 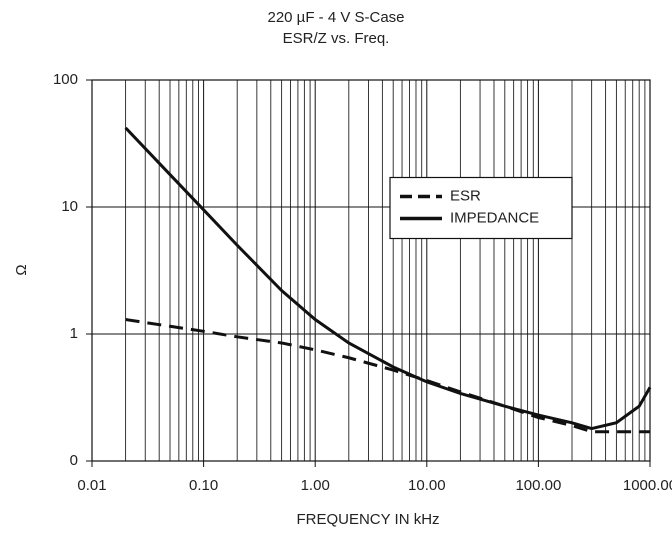 I want to click on y-axis-title: Ω, so click(x=21, y=269).